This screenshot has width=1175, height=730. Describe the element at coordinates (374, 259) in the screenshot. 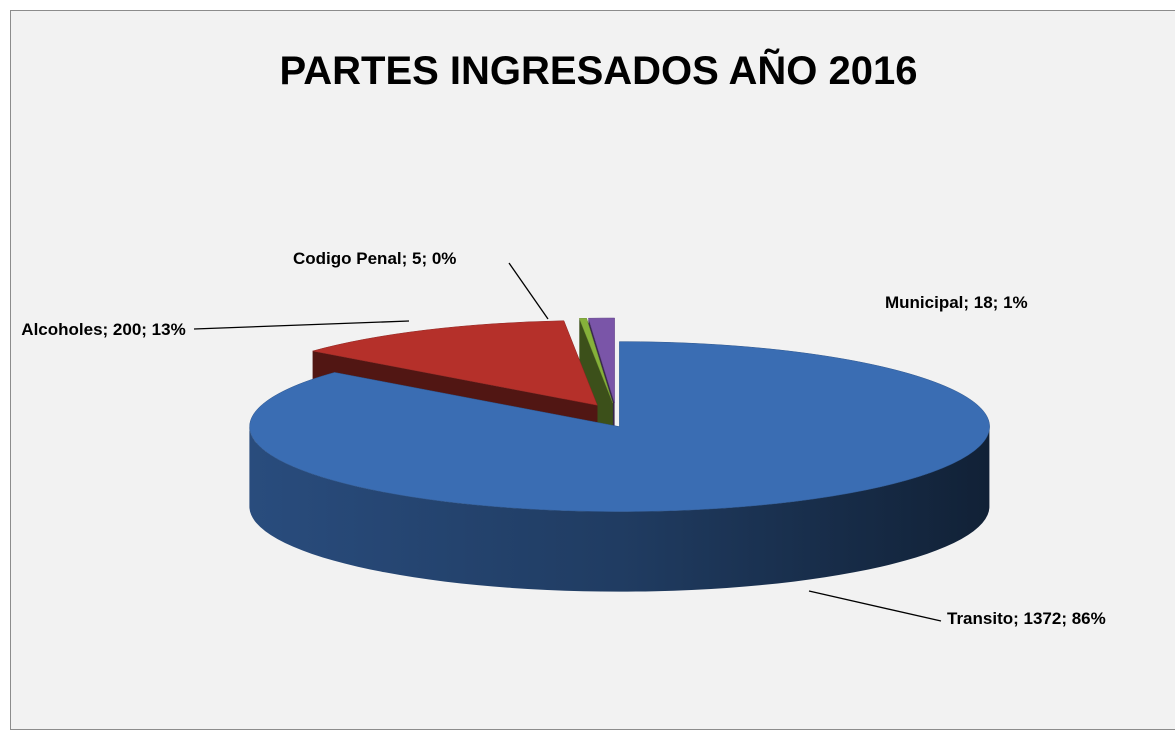

I see `data-label: Codigo Penal; 5; 0%` at that location.